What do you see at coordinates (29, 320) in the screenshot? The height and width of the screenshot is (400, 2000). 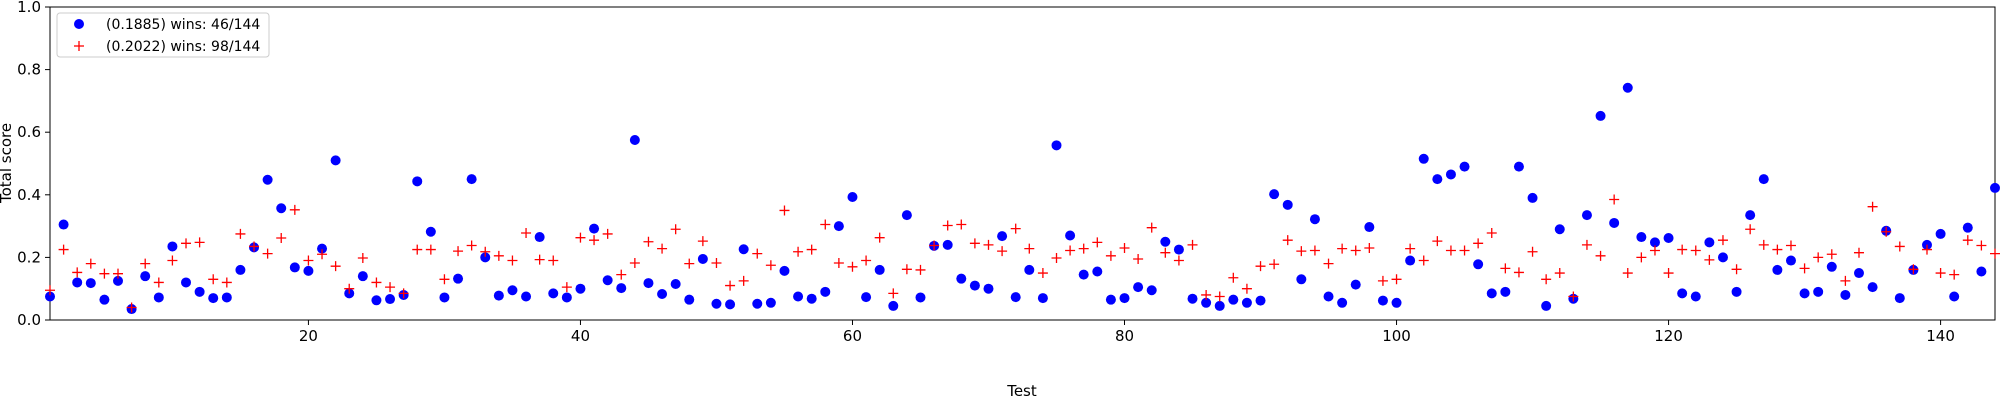 I see `y-tick-label: 0.0` at bounding box center [29, 320].